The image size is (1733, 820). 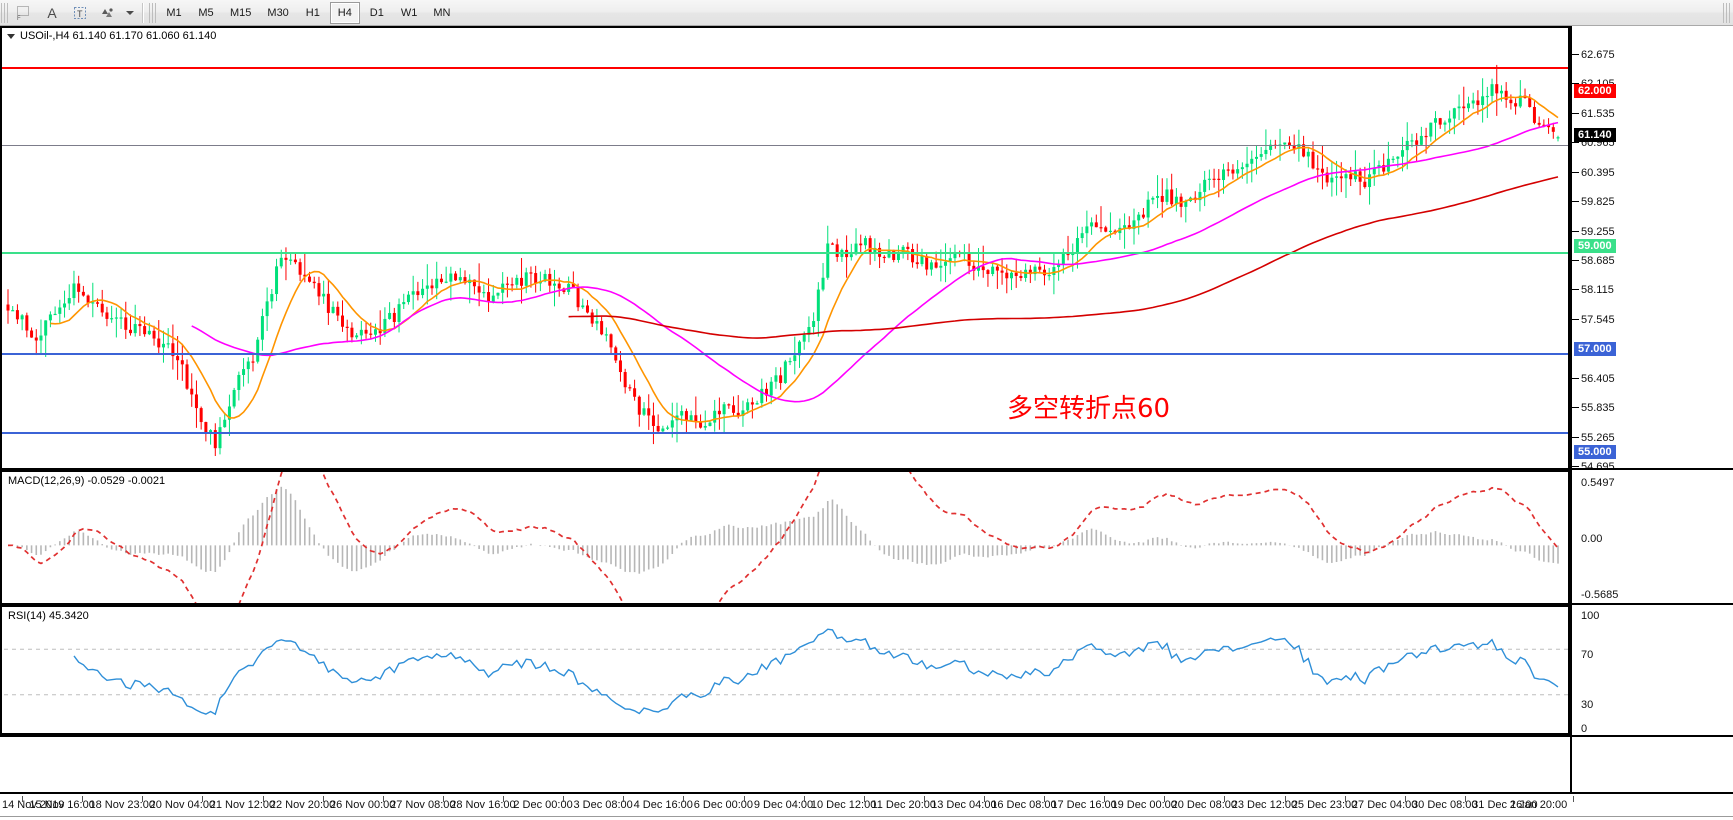 What do you see at coordinates (52, 12) in the screenshot?
I see `text-label-icon: A` at bounding box center [52, 12].